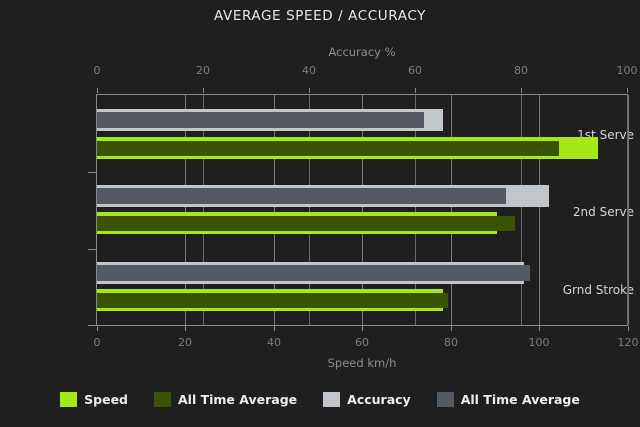 This screenshot has width=640, height=427. I want to click on legend-item-3: Accuracy, so click(367, 399).